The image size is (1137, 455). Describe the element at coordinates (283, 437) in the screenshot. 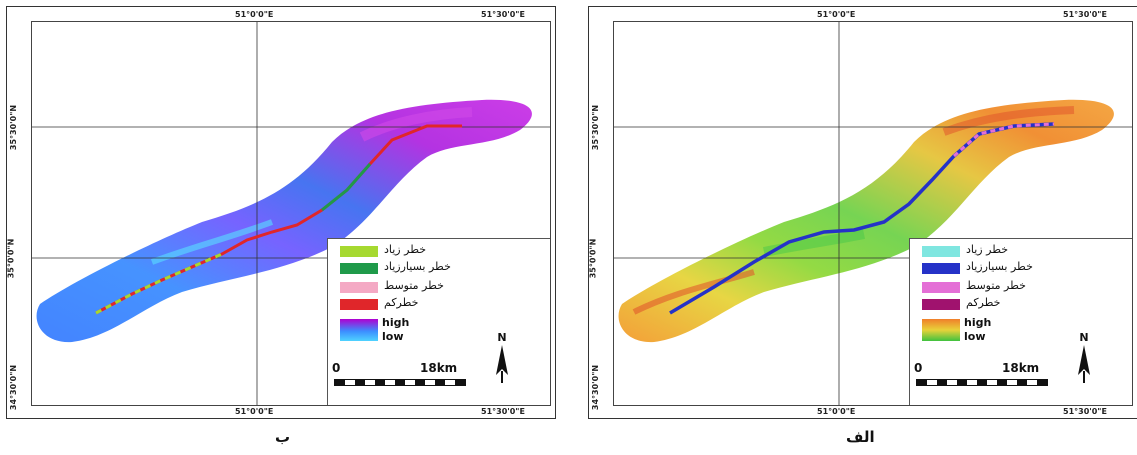

I see `panel-caption-b: ب` at that location.